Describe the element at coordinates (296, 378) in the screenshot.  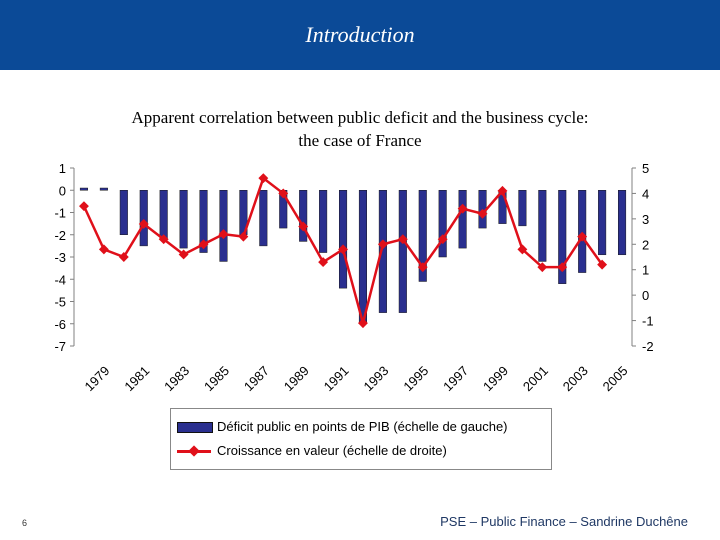
I see `x-tick-label: 1989` at that location.